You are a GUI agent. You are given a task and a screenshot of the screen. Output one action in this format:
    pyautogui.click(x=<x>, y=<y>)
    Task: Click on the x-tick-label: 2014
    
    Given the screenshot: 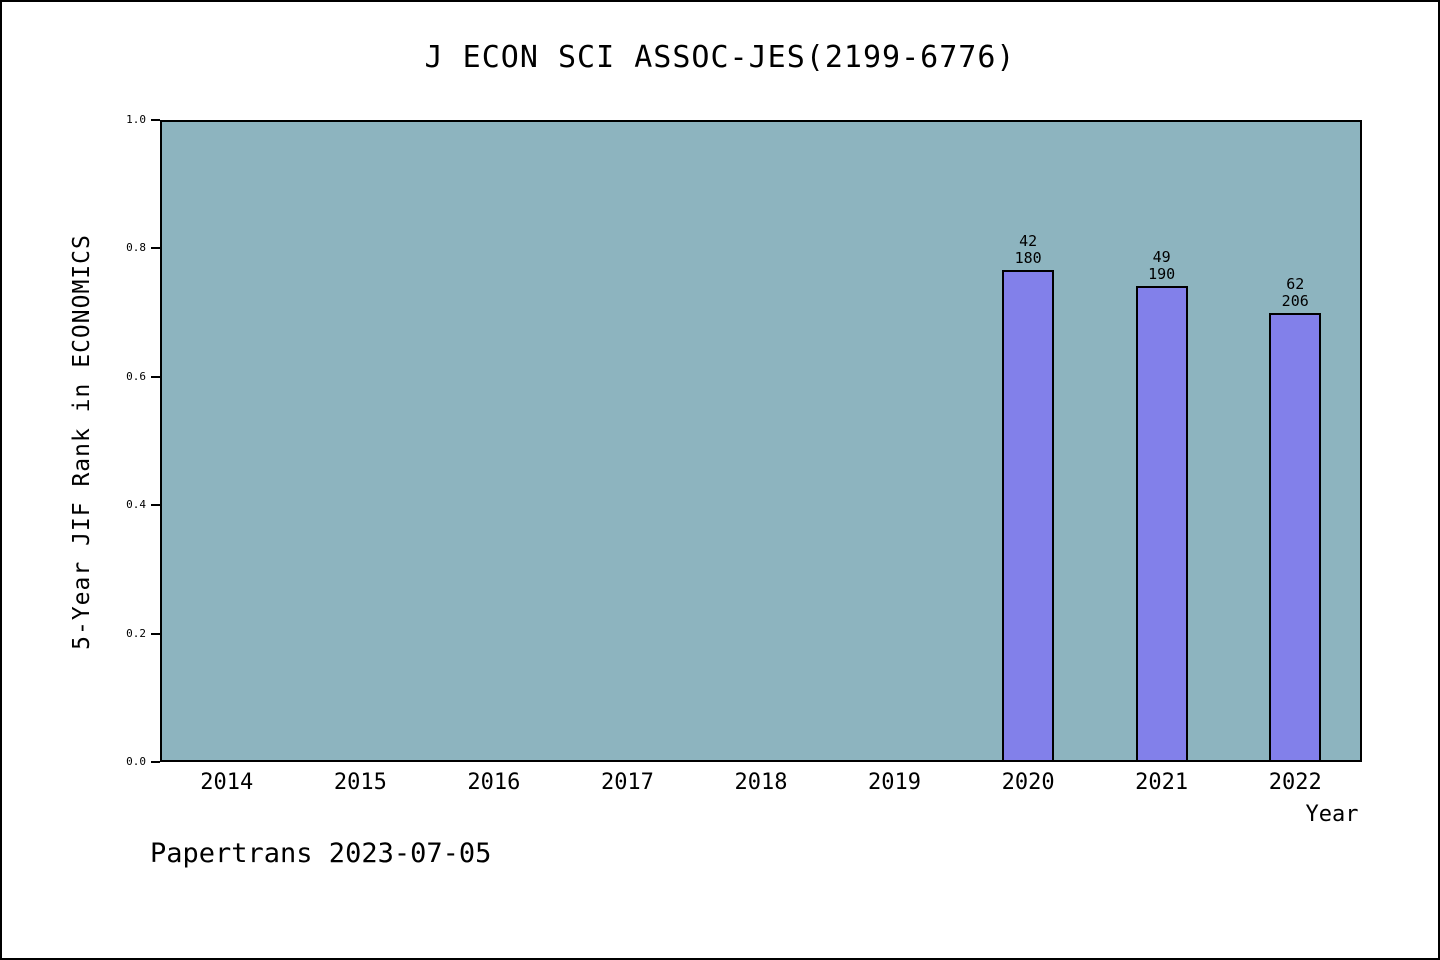 What is the action you would take?
    pyautogui.click(x=227, y=782)
    